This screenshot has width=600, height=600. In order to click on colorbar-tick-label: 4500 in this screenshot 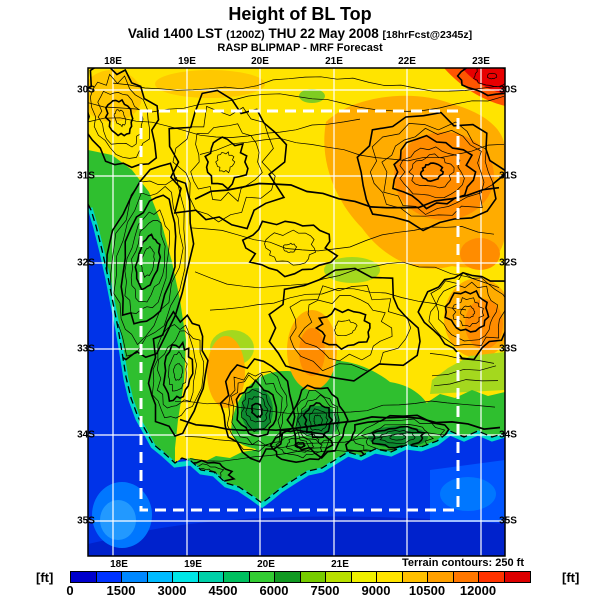, I will do `click(223, 590)`.